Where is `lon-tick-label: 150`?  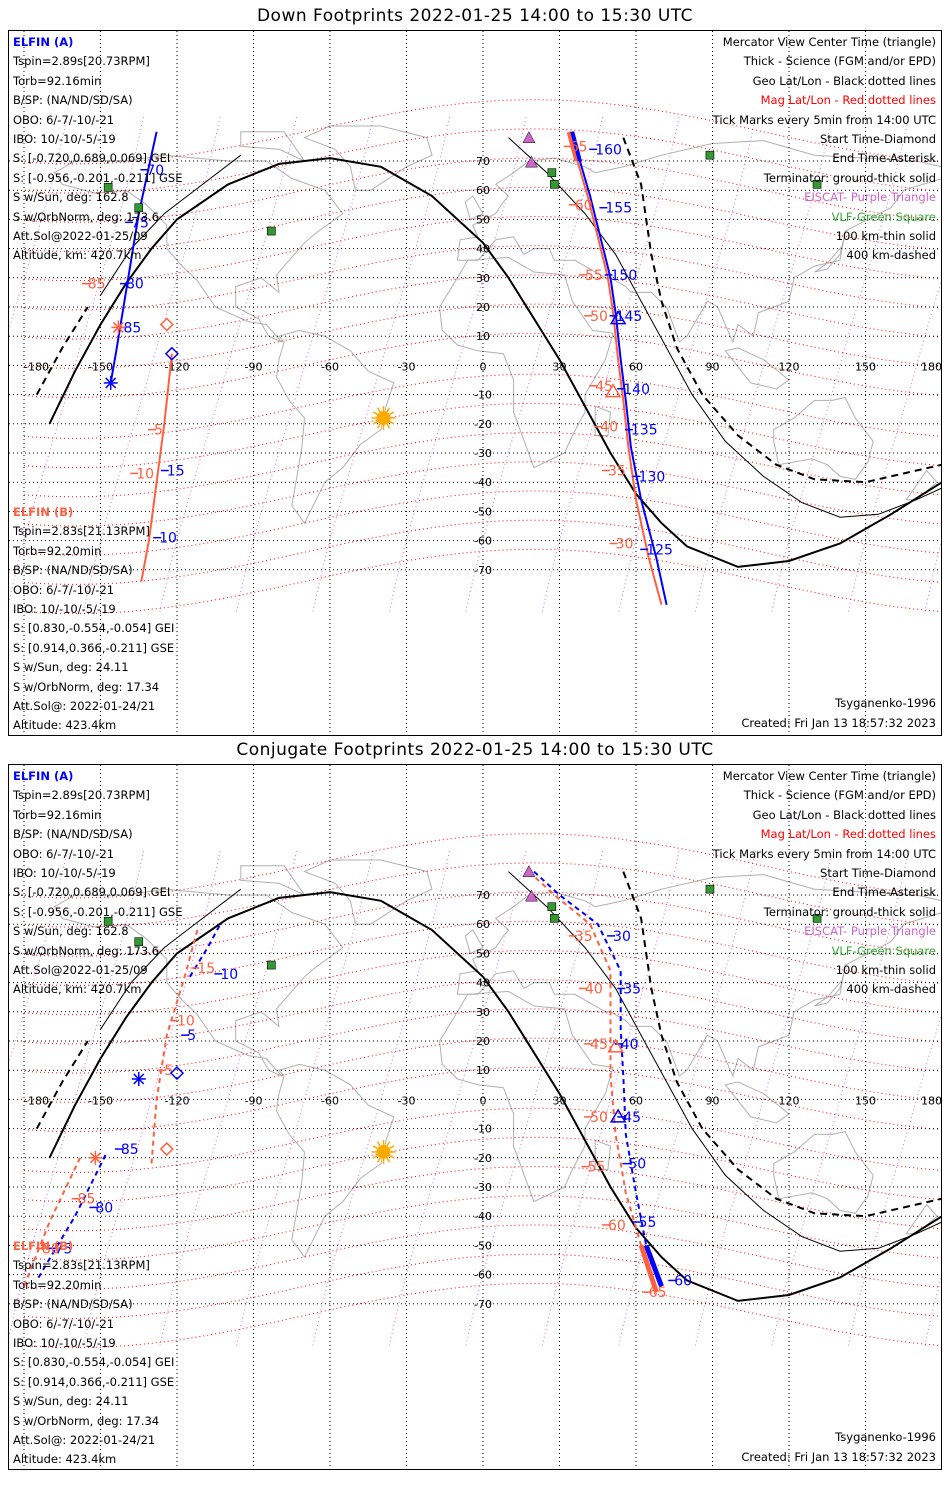 lon-tick-label: 150 is located at coordinates (865, 1100).